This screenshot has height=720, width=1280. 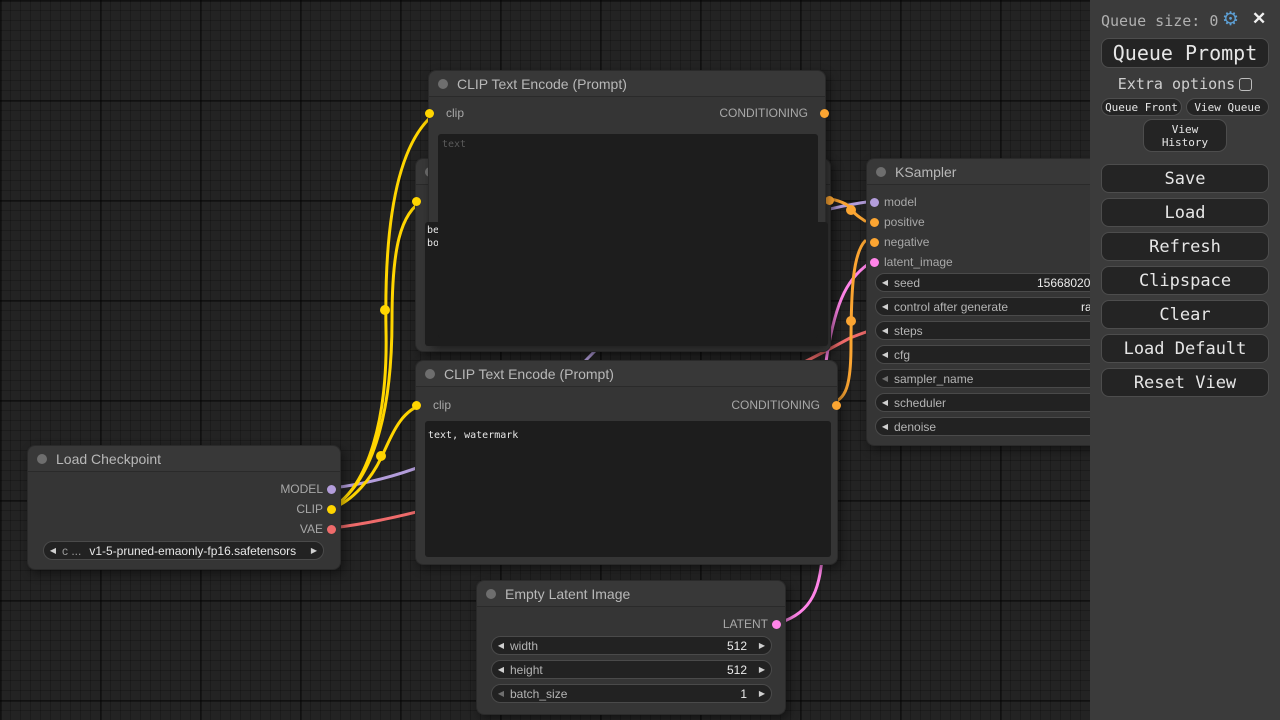 What do you see at coordinates (874, 202) in the screenshot?
I see `model-input-port` at bounding box center [874, 202].